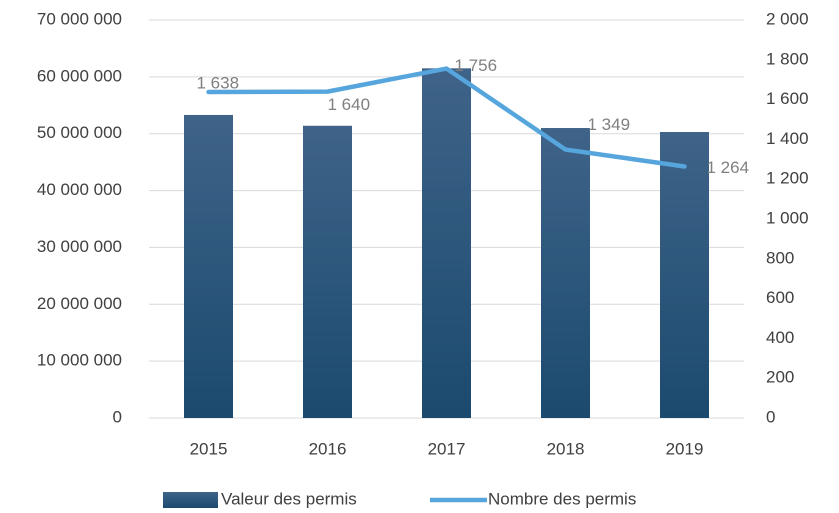 The image size is (839, 513). Describe the element at coordinates (685, 448) in the screenshot. I see `x-tick-label: 2019` at that location.